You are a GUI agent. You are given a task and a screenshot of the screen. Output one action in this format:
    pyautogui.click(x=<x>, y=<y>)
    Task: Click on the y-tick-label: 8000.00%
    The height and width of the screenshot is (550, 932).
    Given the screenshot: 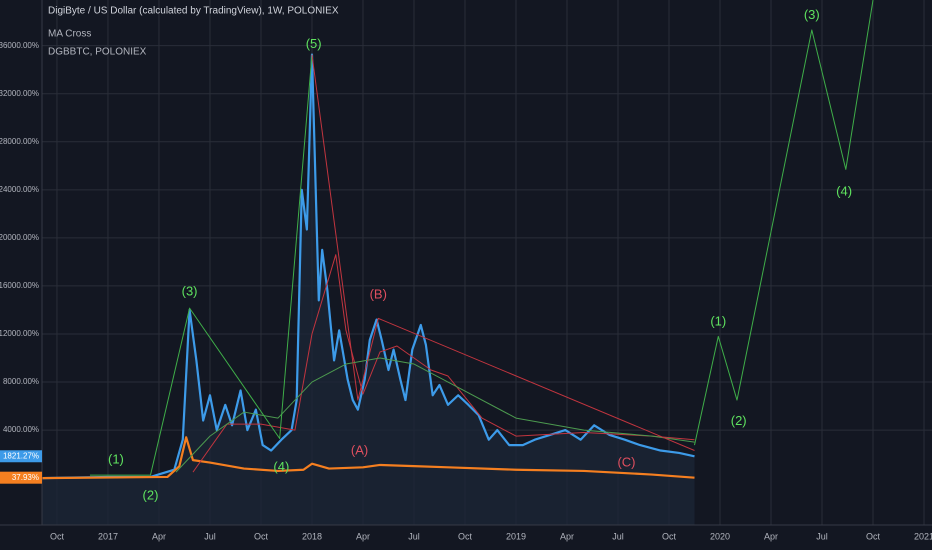 What is the action you would take?
    pyautogui.click(x=21, y=381)
    